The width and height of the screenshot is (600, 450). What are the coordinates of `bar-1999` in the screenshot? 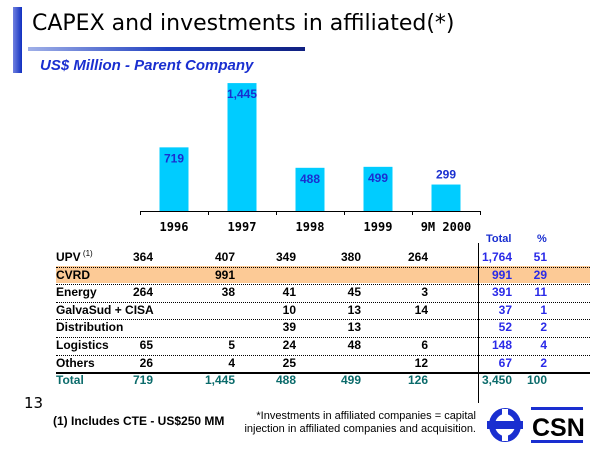 It's located at (378, 188).